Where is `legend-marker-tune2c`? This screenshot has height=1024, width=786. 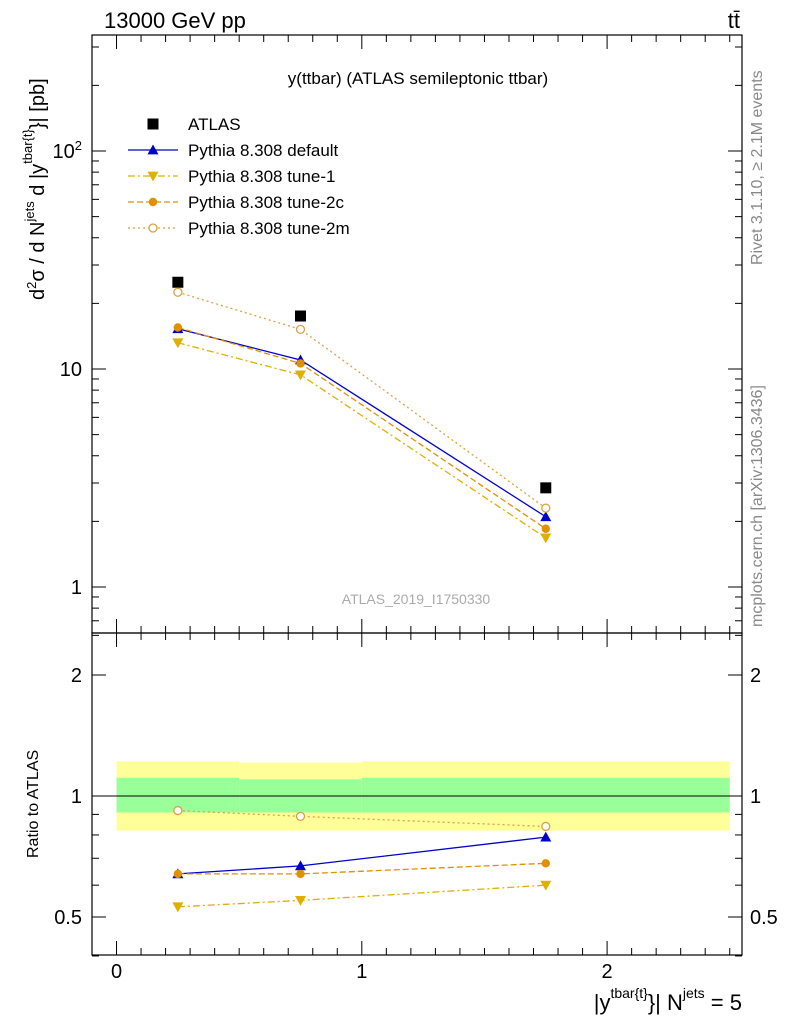
legend-marker-tune2c is located at coordinates (153, 202).